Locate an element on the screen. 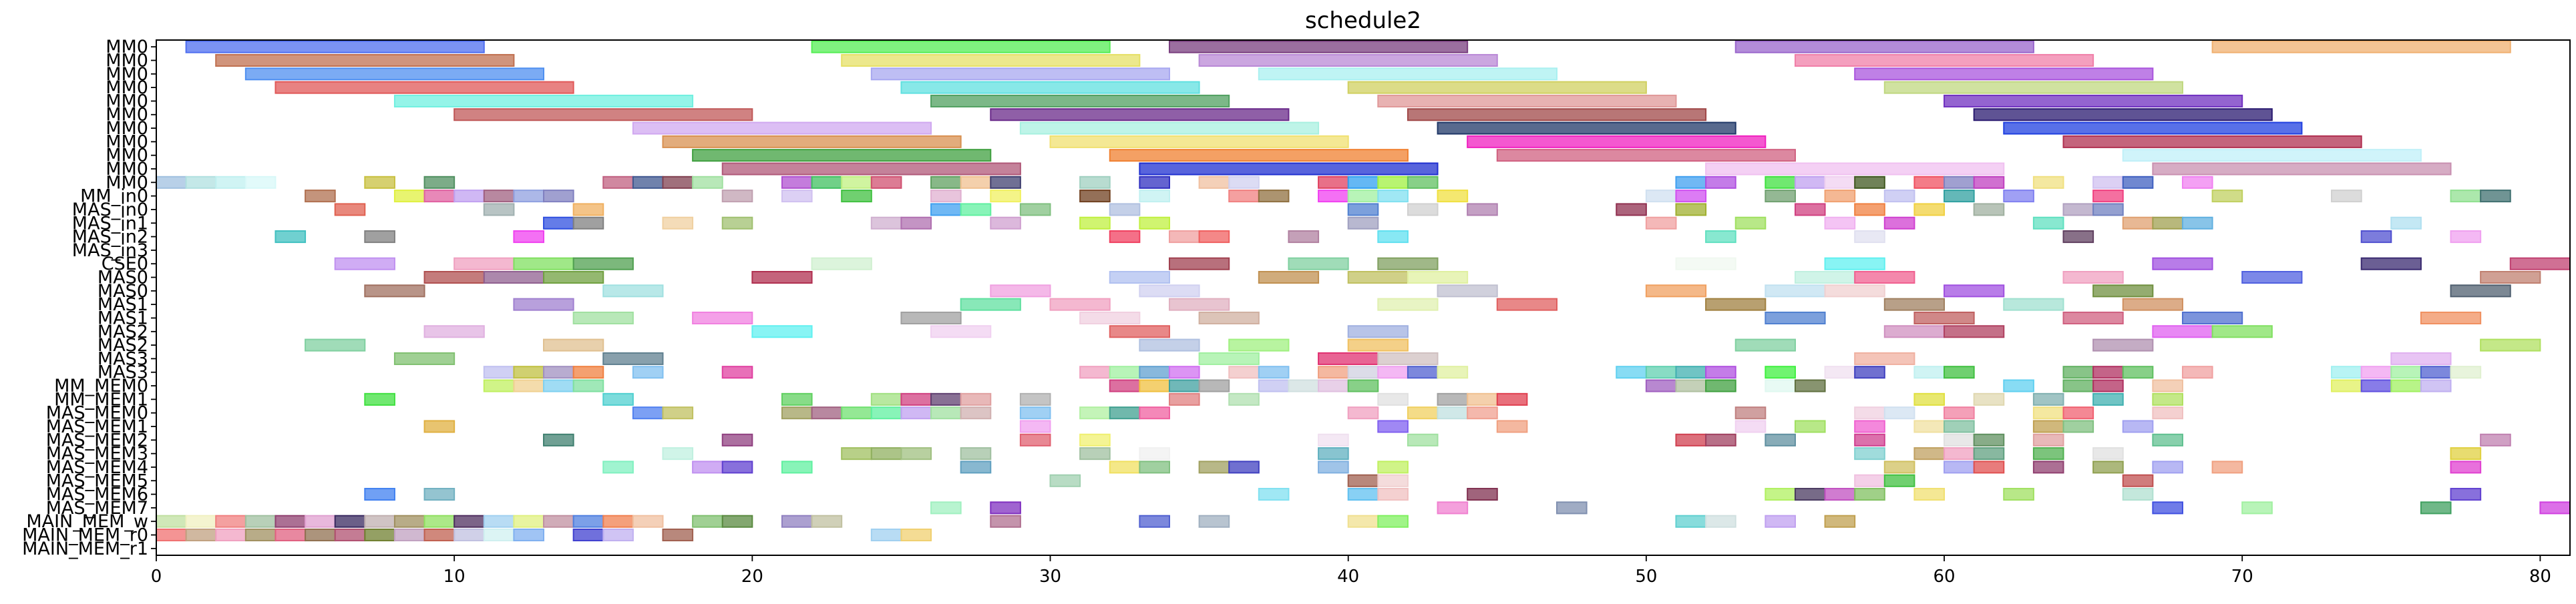 The width and height of the screenshot is (2576, 604). x-axis: 0 10 20 30 40 50 60 70 80 is located at coordinates (1351, 571).